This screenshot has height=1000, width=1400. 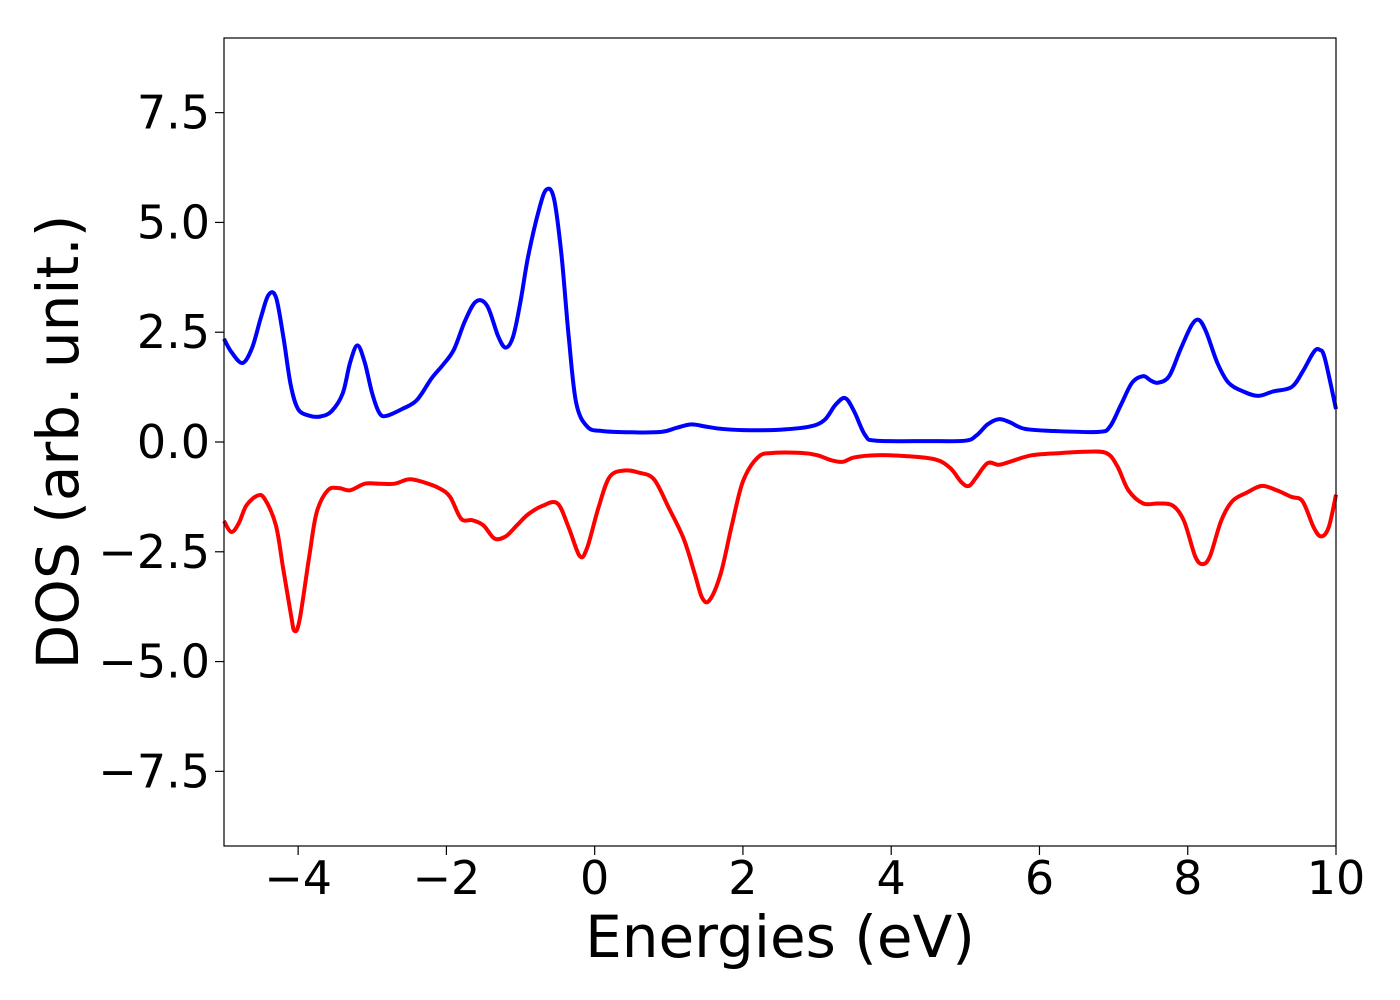 I want to click on x-axis-title: Energies (eV), so click(x=780, y=937).